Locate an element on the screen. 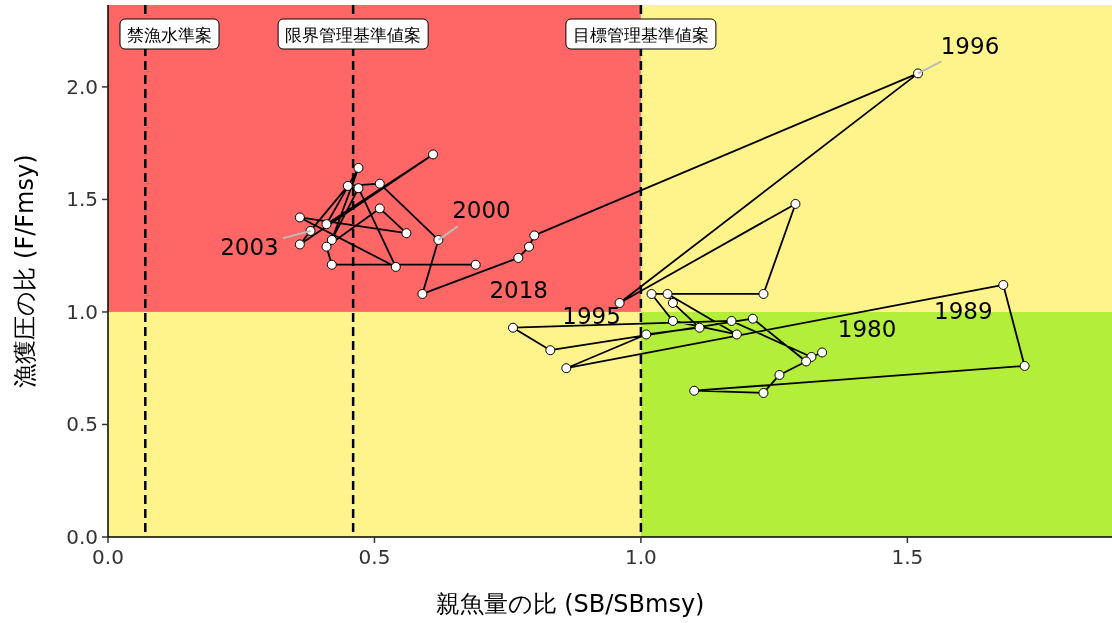  x-tick-label: 1.0 is located at coordinates (641, 557).